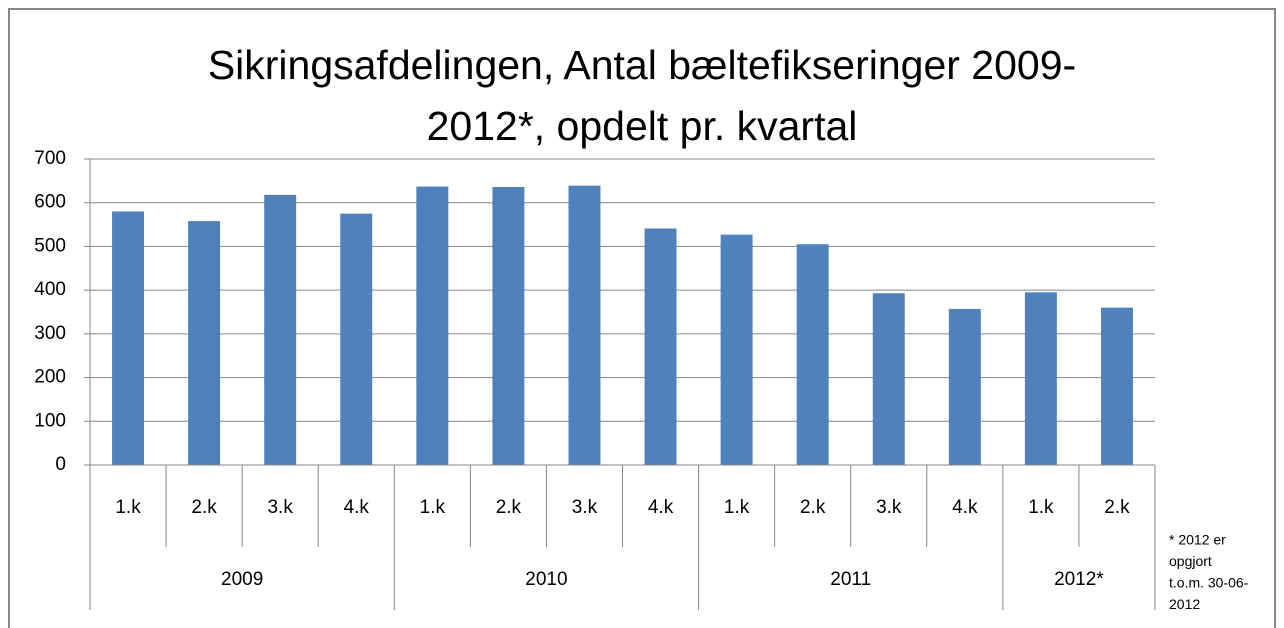  What do you see at coordinates (850, 579) in the screenshot?
I see `group-label: 2011` at bounding box center [850, 579].